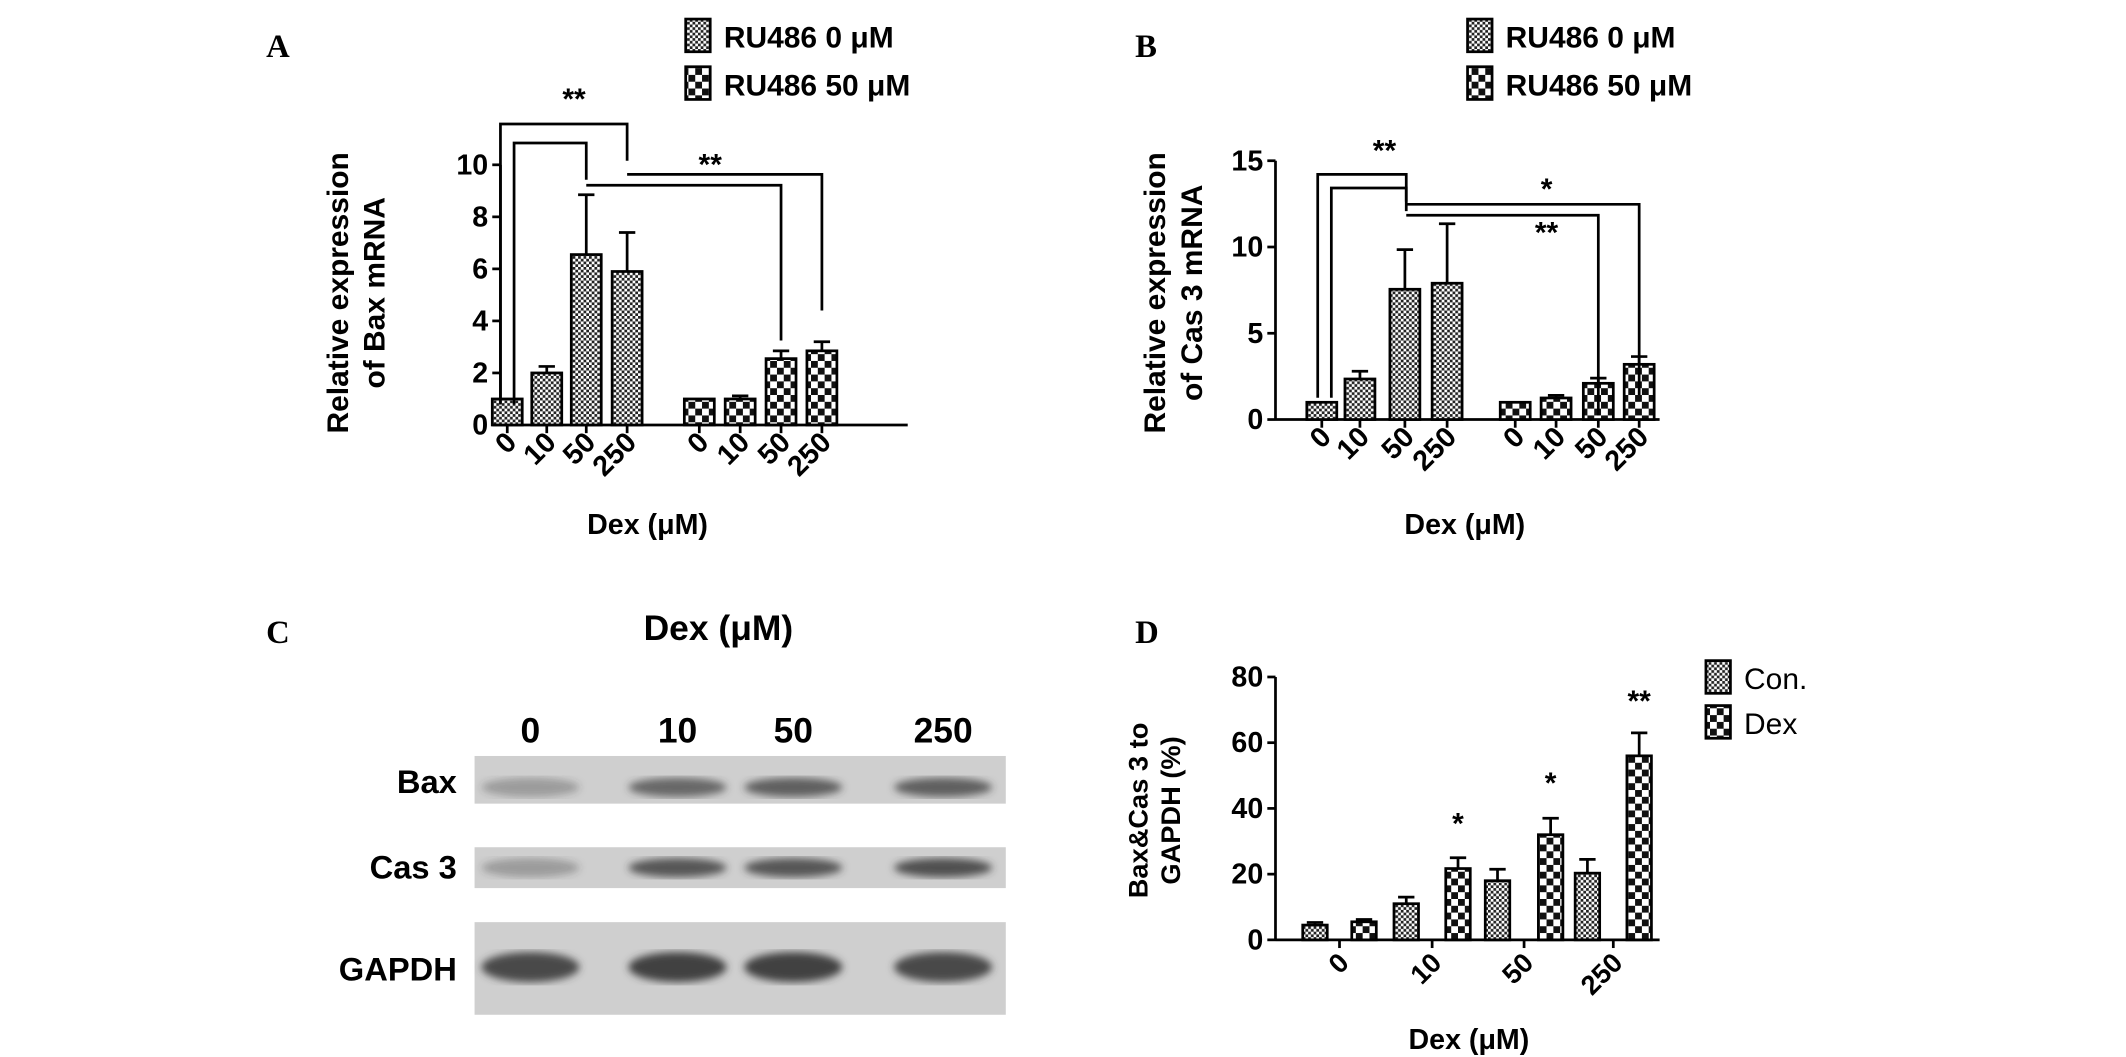  I want to click on y-tick-label: 40, so click(1247, 809).